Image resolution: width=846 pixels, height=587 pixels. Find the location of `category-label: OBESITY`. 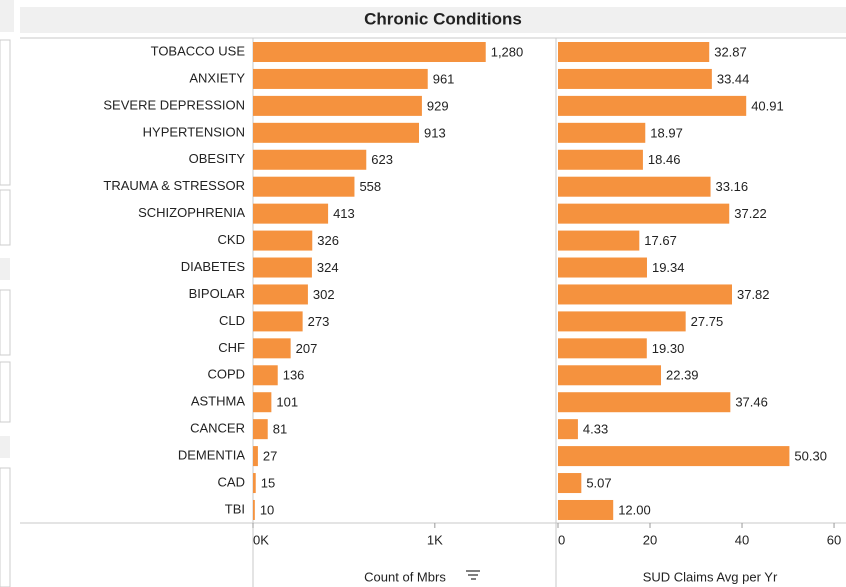

category-label: OBESITY is located at coordinates (217, 158).